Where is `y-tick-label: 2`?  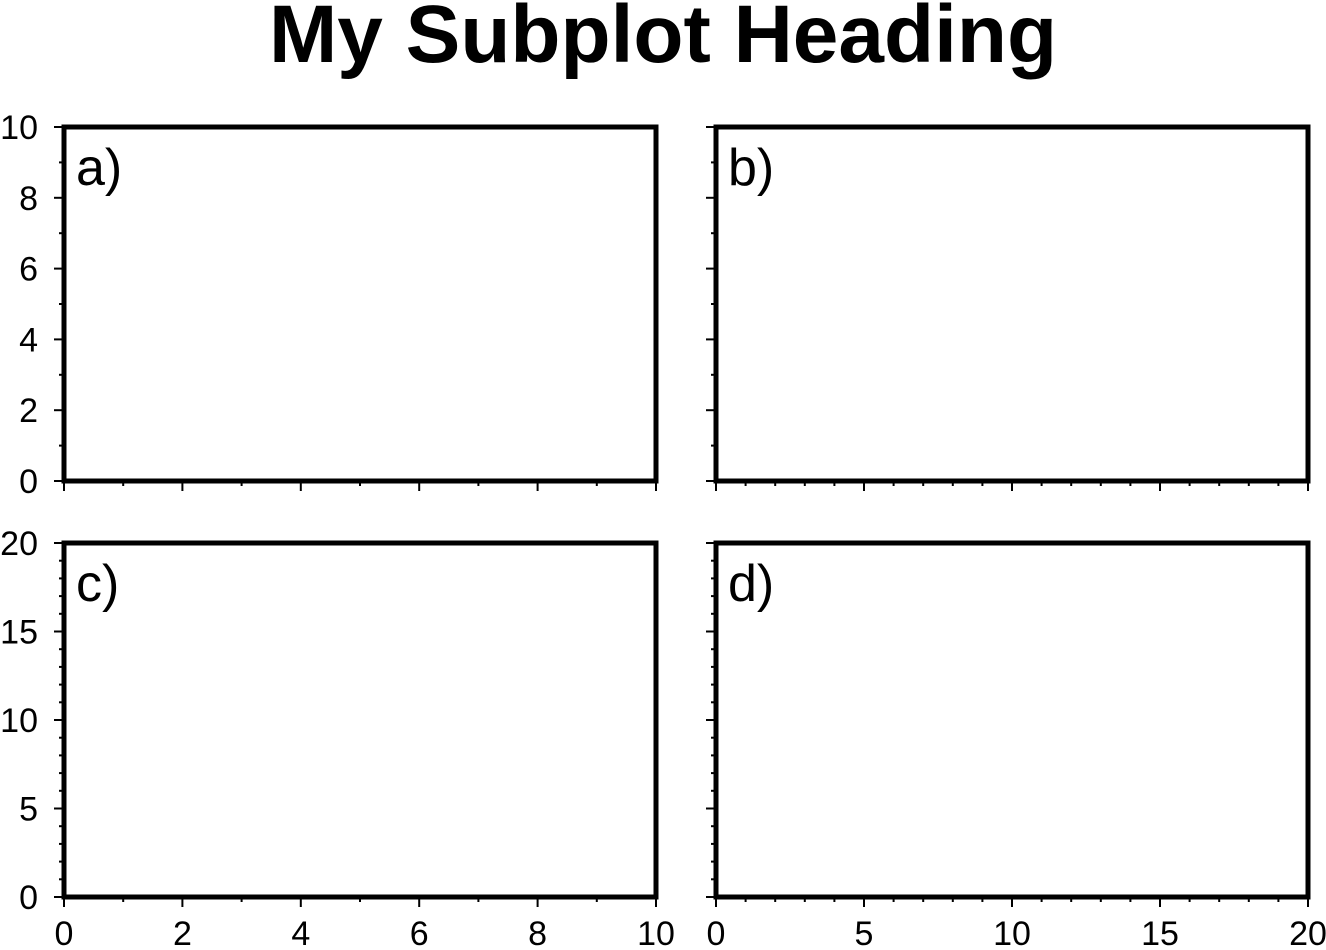 y-tick-label: 2 is located at coordinates (28, 411).